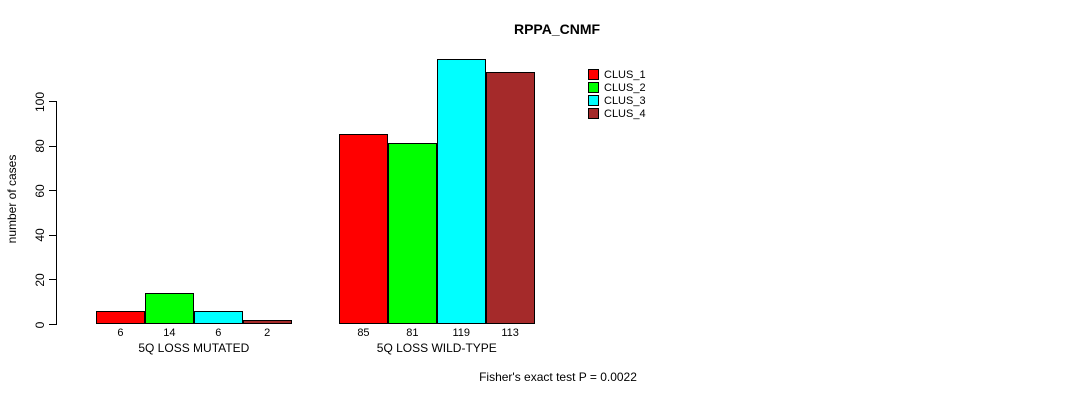 This screenshot has width=1090, height=400. I want to click on bar-value-label: 14, so click(169, 333).